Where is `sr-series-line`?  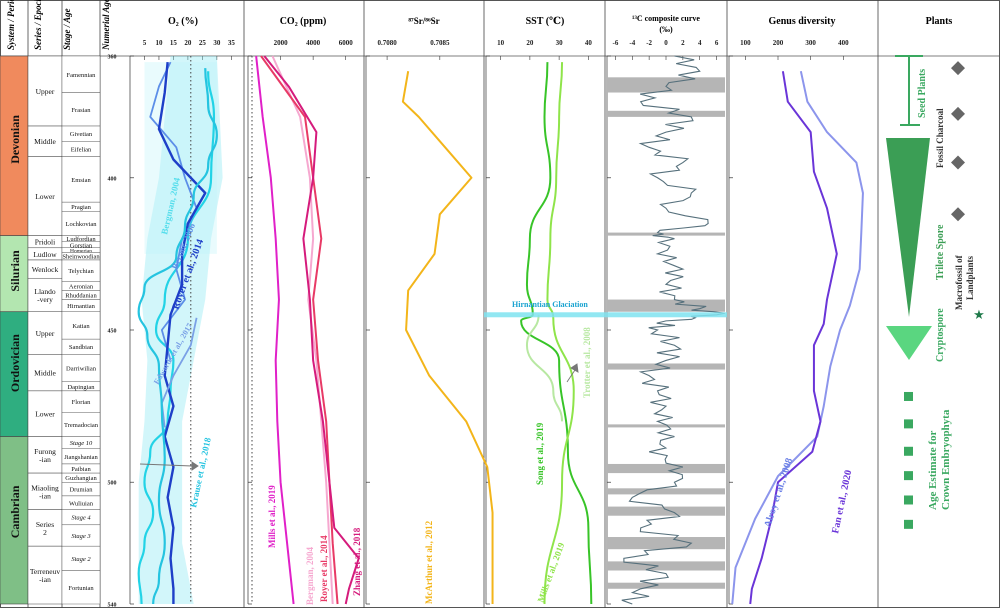 sr-series-line is located at coordinates (447, 337).